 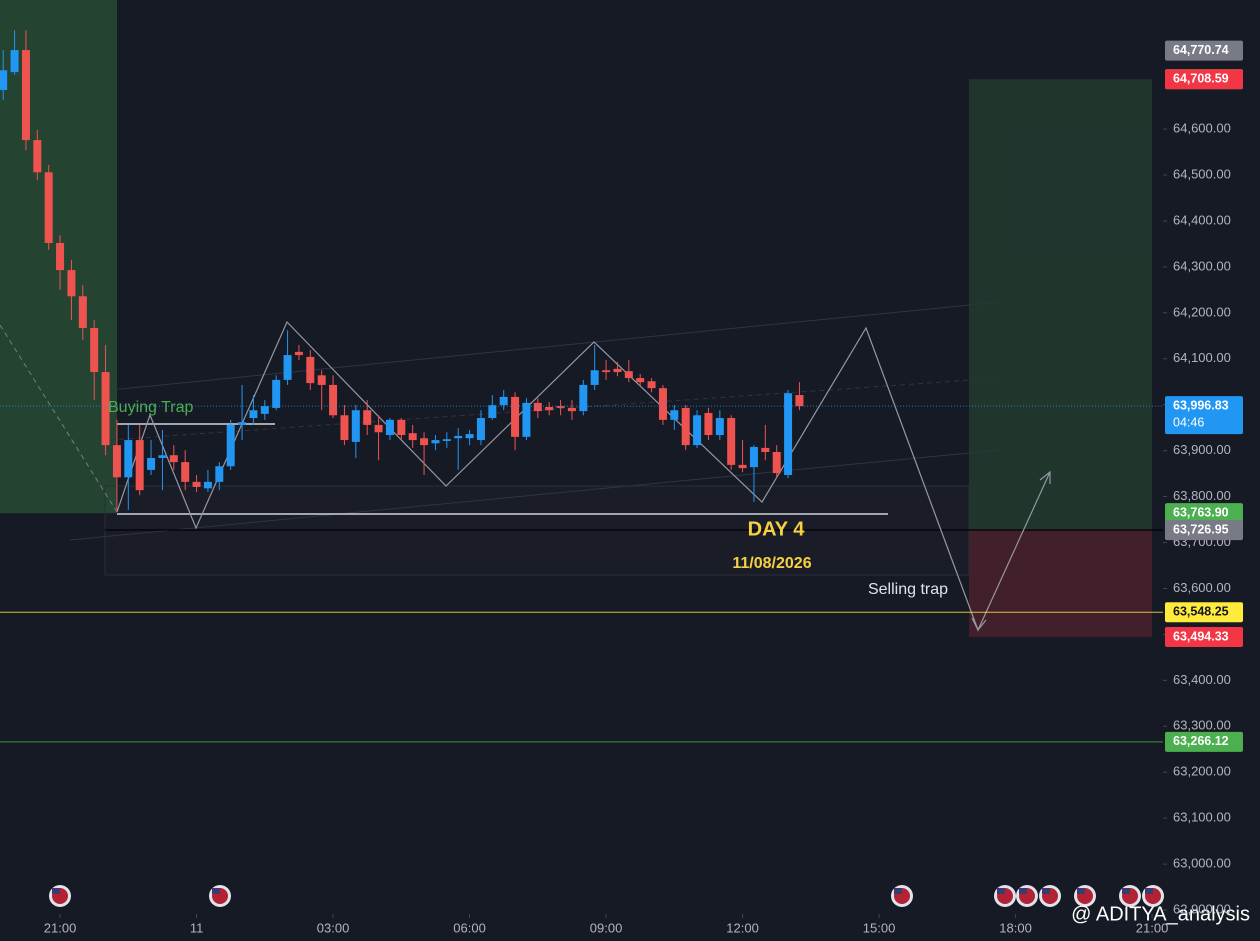 I want to click on y-tick-label: 63,300.00, so click(x=1202, y=725).